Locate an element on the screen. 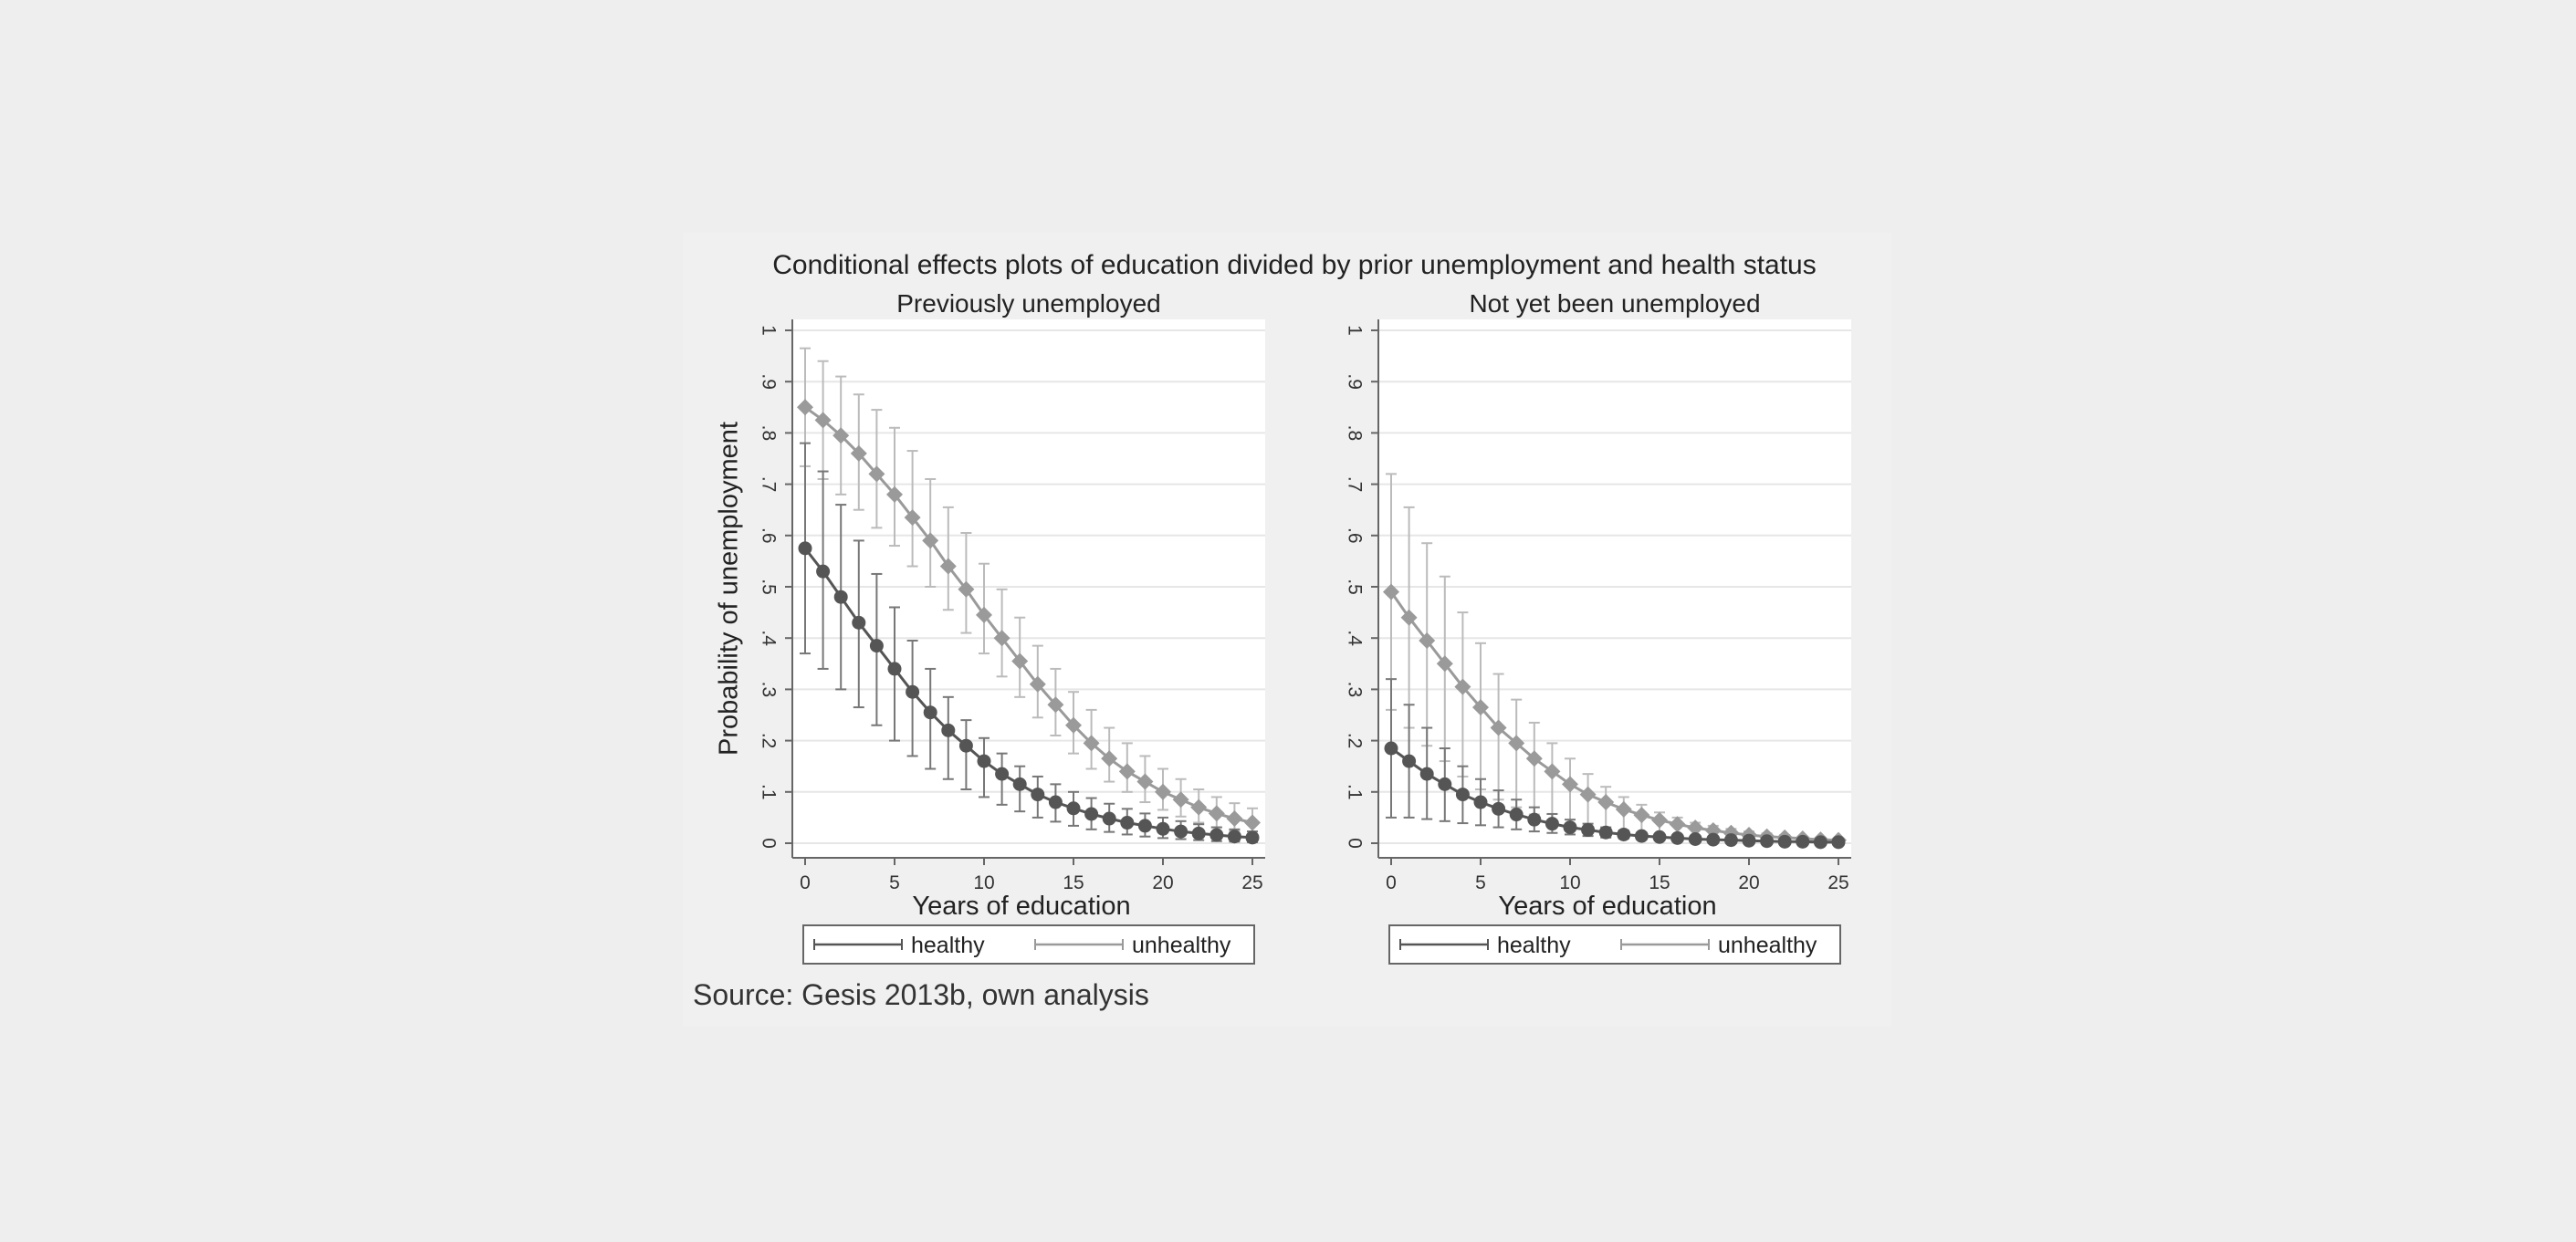 The width and height of the screenshot is (2576, 1242). legend-label: healthy is located at coordinates (948, 945).